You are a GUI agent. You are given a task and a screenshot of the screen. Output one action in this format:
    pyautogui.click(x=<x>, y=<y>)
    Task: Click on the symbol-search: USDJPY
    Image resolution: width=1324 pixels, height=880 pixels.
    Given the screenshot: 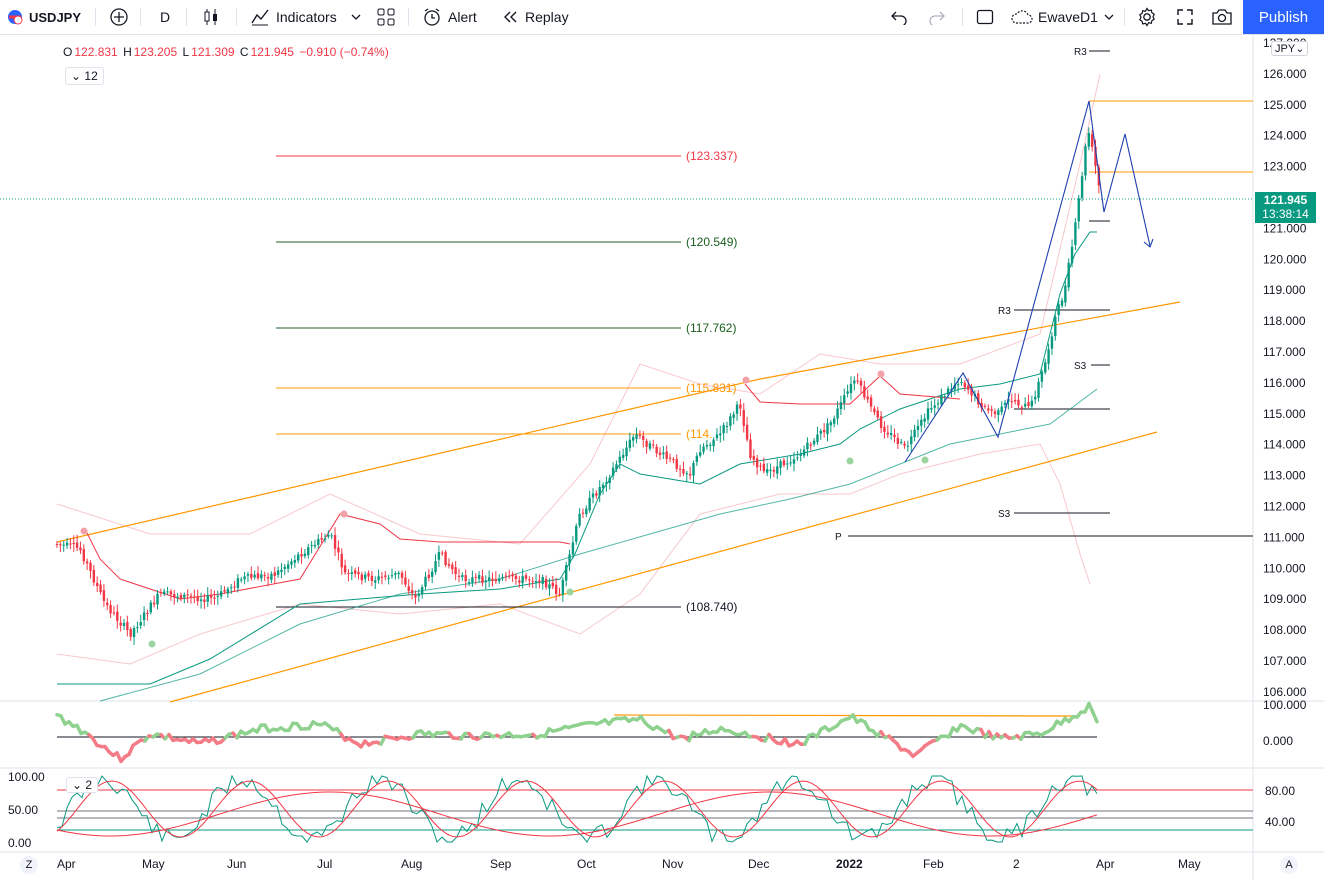 What is the action you would take?
    pyautogui.click(x=44, y=17)
    